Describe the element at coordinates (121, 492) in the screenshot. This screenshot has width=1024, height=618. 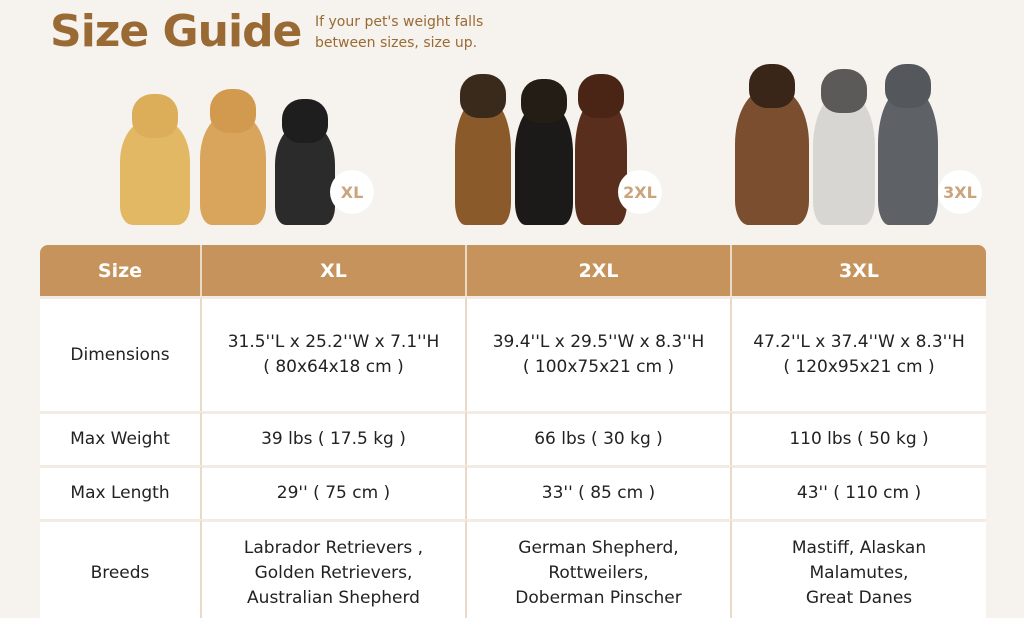
I see `row-label-max-length: Max Length` at that location.